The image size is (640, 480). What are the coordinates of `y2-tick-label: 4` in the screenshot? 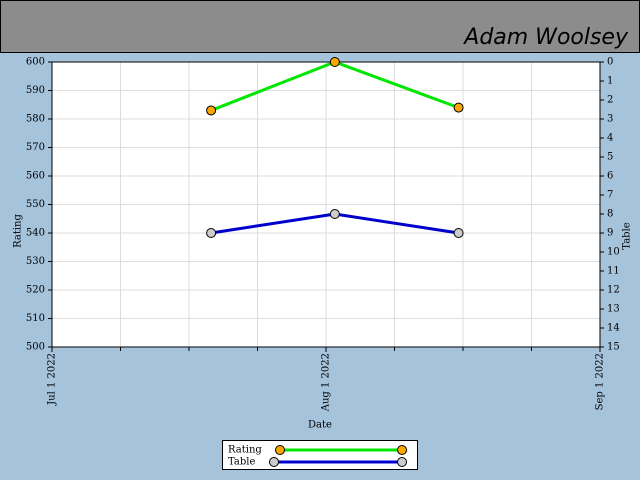 It's located at (610, 138).